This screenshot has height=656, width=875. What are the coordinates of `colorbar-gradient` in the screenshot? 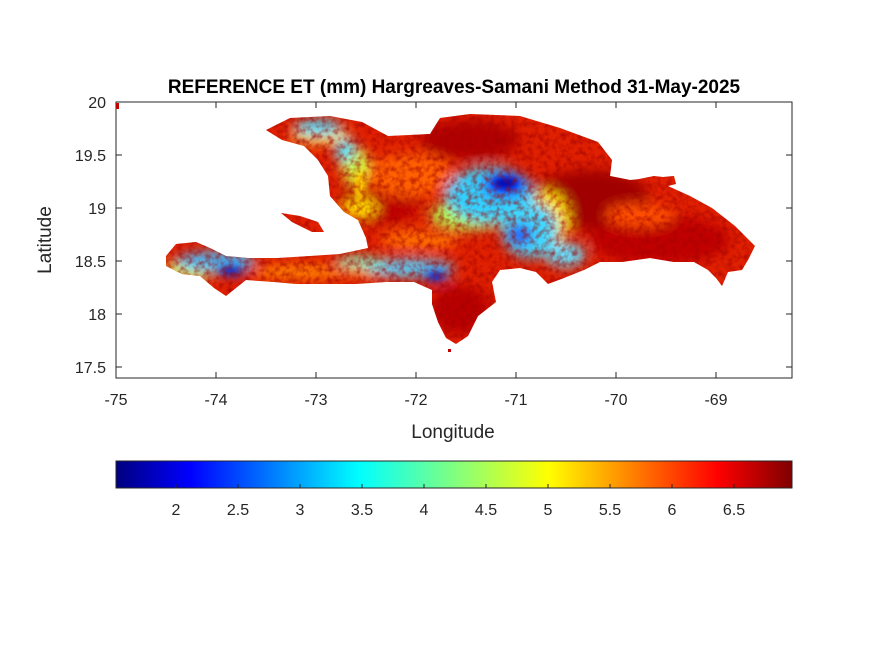 It's located at (454, 474).